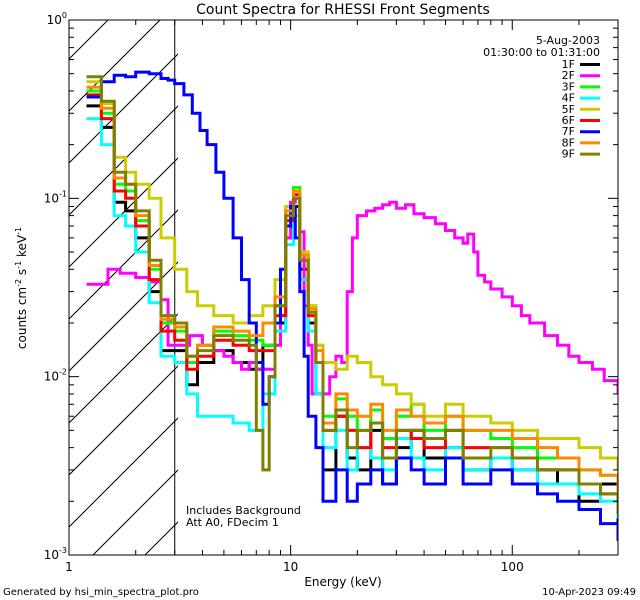 This screenshot has width=640, height=600. Describe the element at coordinates (22, 247) in the screenshot. I see `y-label-part: keV` at that location.